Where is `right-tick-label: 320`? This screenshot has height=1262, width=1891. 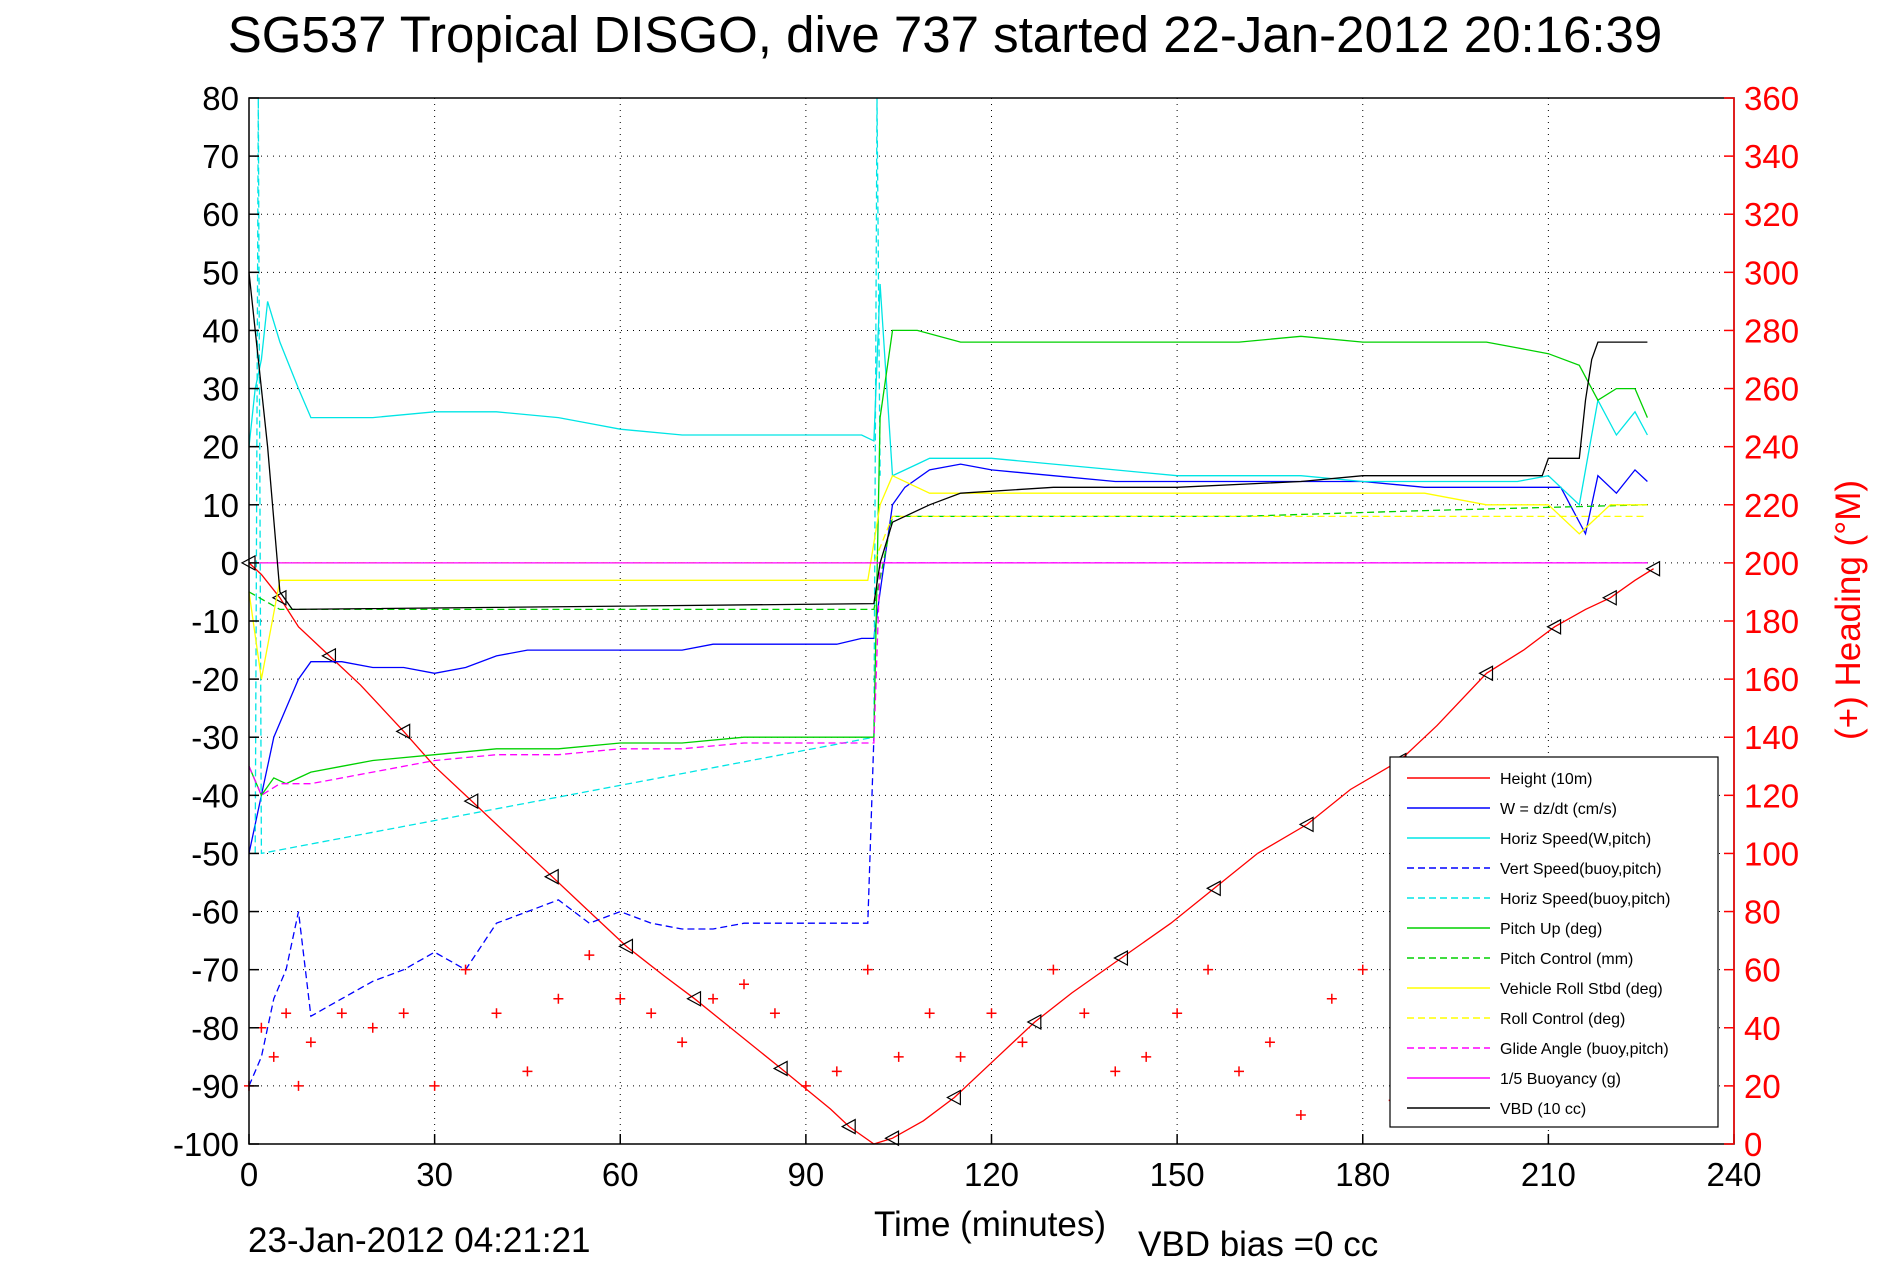 right-tick-label: 320 is located at coordinates (1771, 214).